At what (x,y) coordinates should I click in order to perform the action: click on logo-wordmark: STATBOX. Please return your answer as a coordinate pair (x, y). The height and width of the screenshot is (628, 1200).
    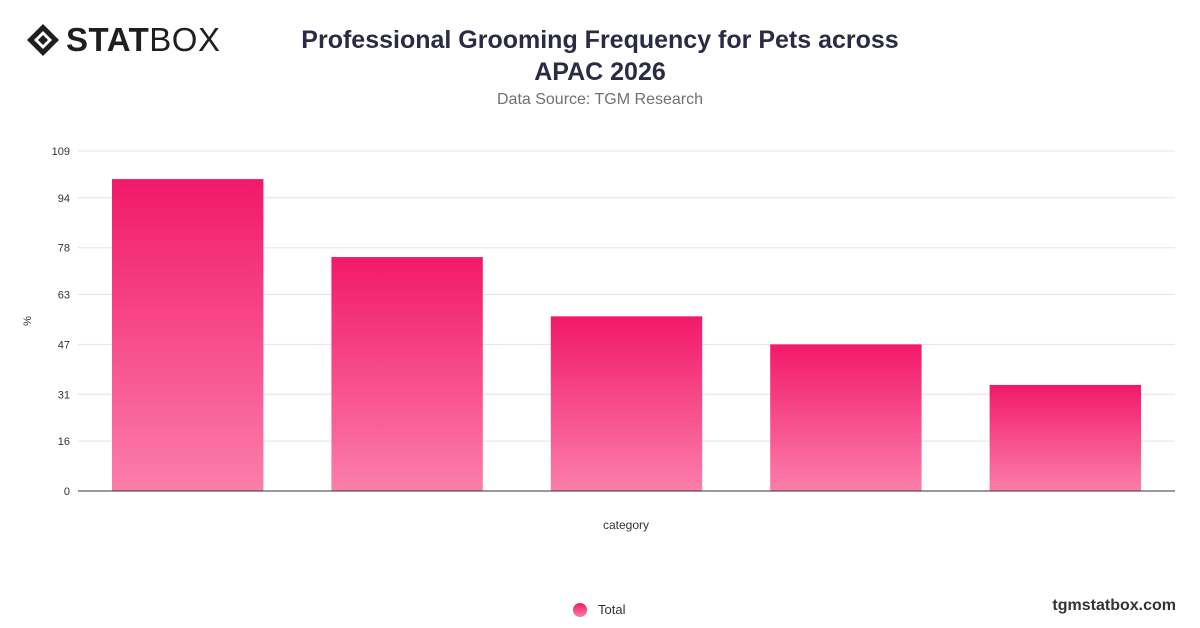
    Looking at the image, I should click on (143, 40).